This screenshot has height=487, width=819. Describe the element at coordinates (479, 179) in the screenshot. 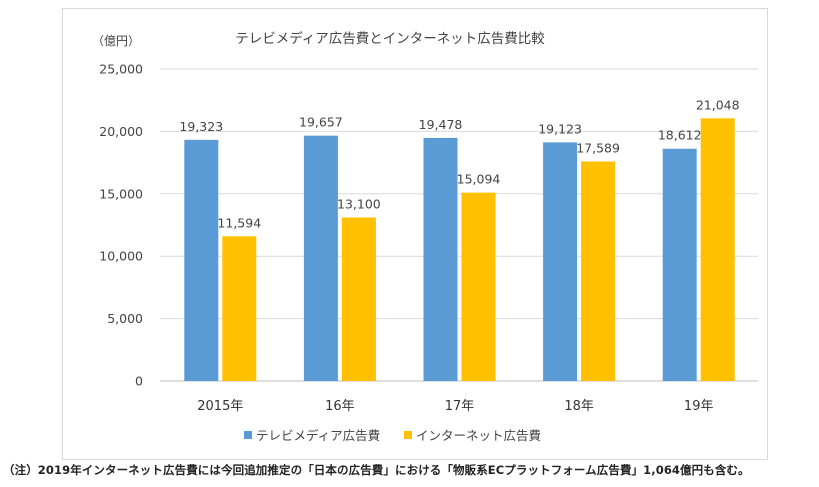

I see `internet-value-label: 15,094` at that location.